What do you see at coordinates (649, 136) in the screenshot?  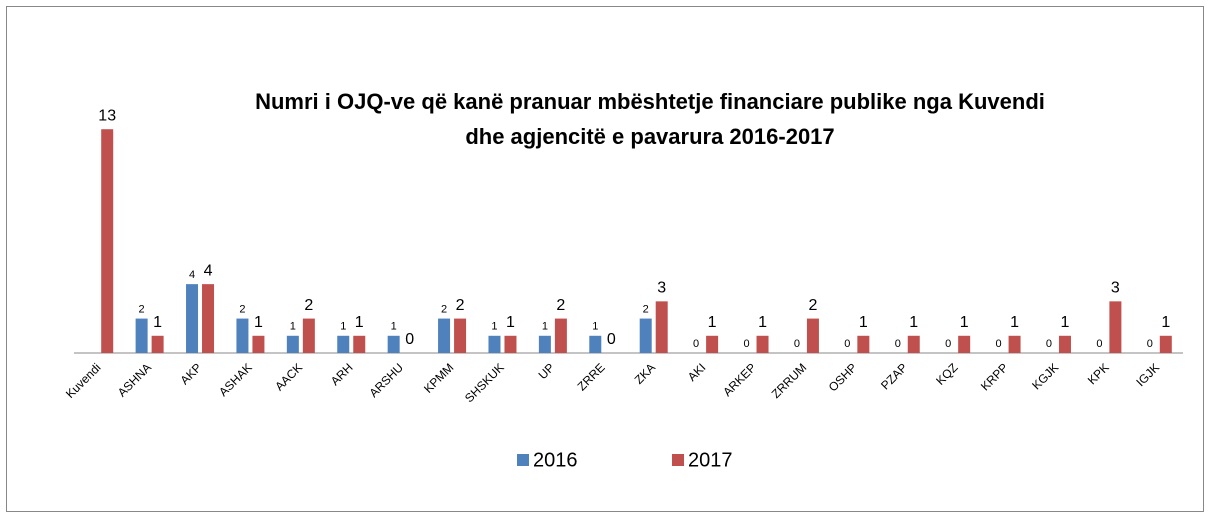 I see `chart-title: dhe agjencitë e pavarura 2016-2017` at bounding box center [649, 136].